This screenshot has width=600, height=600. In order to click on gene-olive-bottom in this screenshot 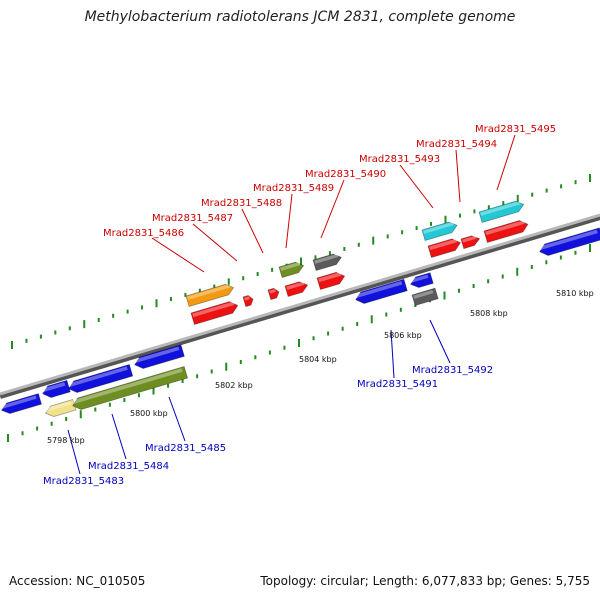, I will do `click(130, 388)`.